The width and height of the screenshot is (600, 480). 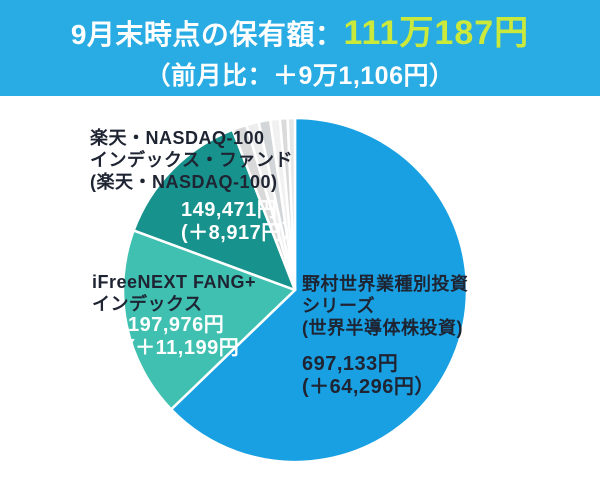 I want to click on ifree-fund-change: (＋11,199円, so click(x=184, y=348).